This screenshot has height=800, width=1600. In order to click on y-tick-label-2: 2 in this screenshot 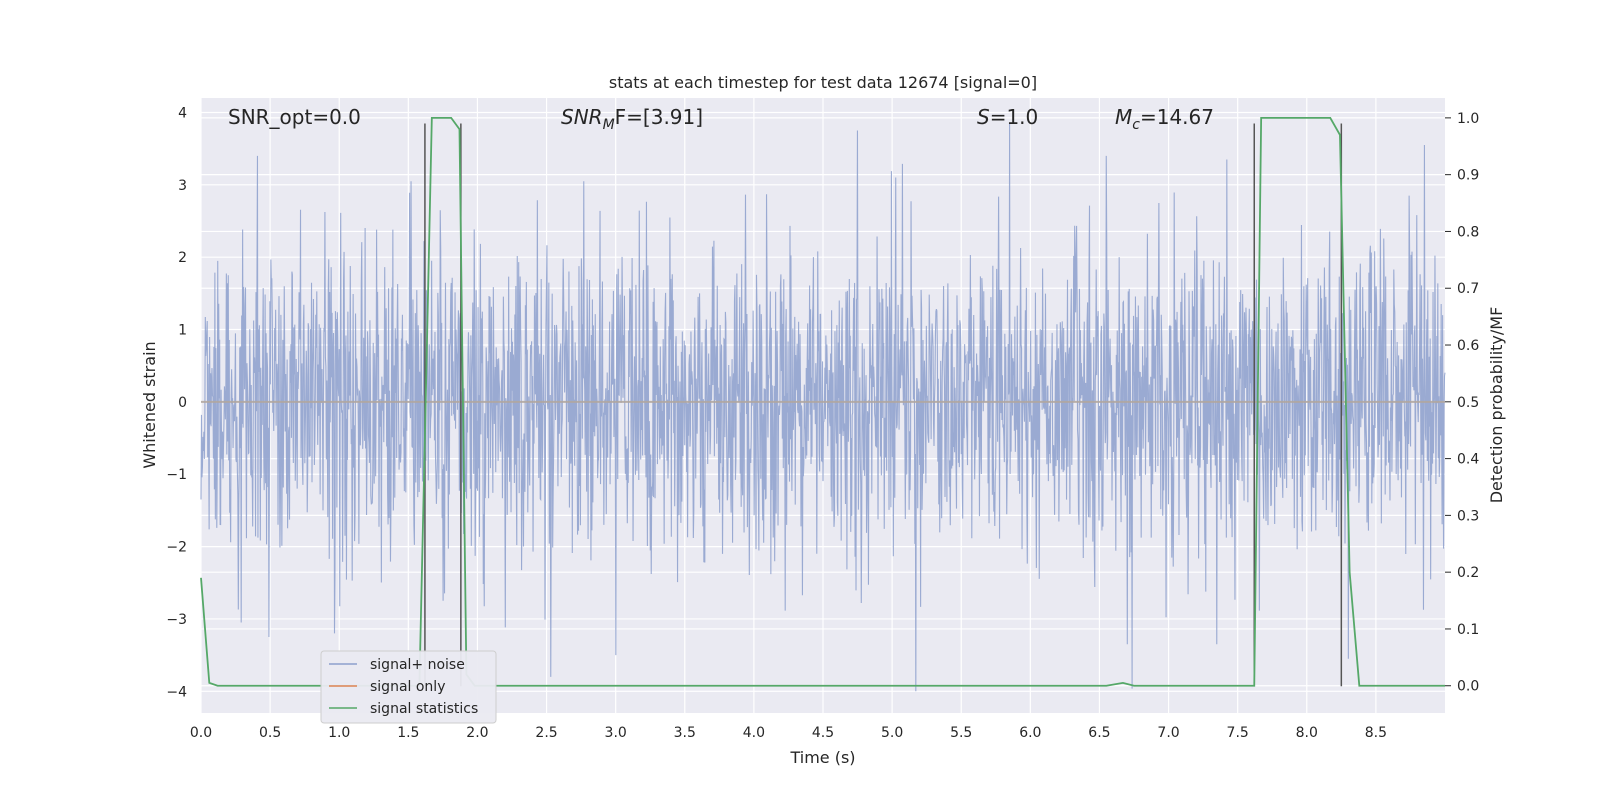, I will do `click(182, 258)`.